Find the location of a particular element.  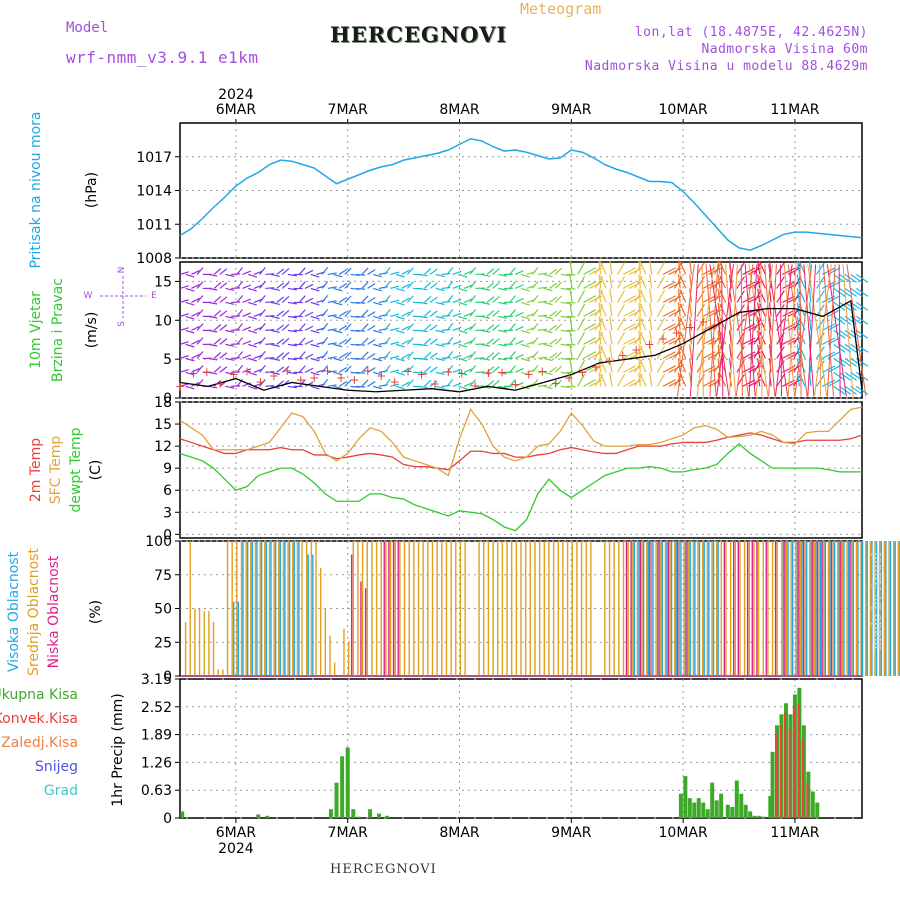

precip-ytick-label: 3.15 is located at coordinates (156, 680).